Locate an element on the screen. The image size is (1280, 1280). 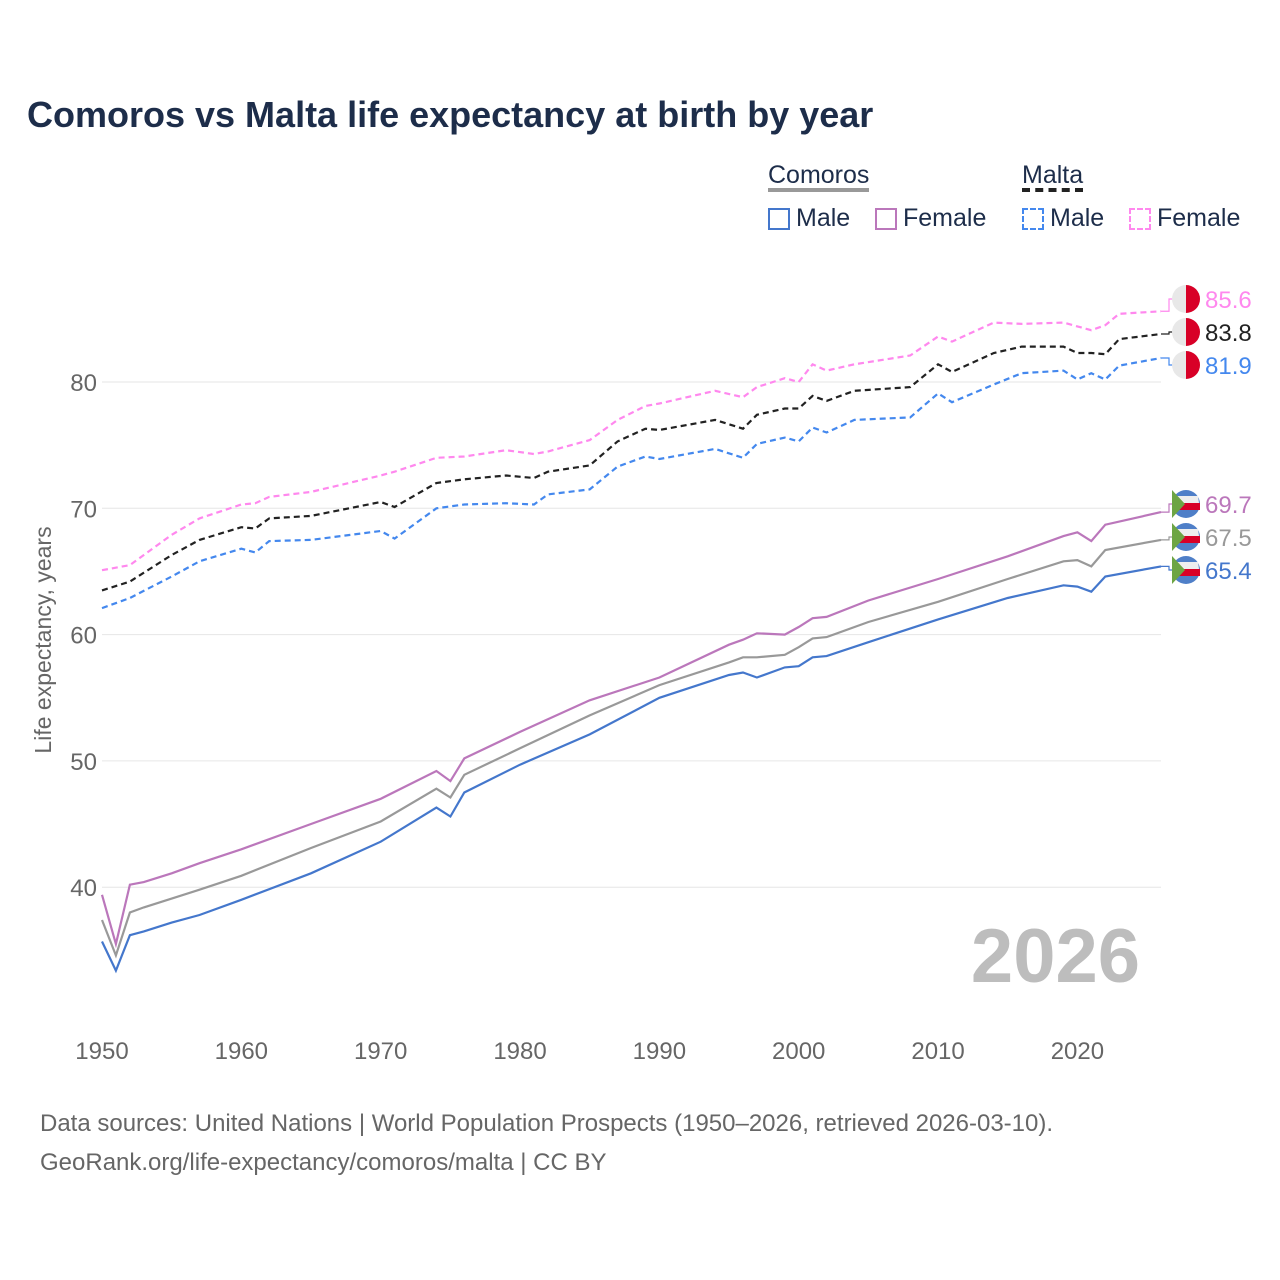
x-tick-label: 1990 is located at coordinates (659, 1051).